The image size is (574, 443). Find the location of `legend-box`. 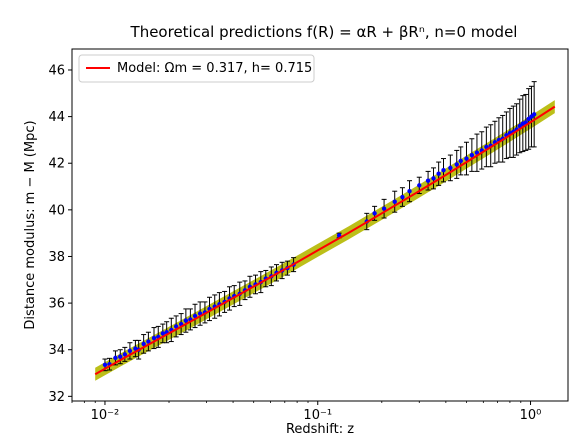

legend-box is located at coordinates (196, 68).